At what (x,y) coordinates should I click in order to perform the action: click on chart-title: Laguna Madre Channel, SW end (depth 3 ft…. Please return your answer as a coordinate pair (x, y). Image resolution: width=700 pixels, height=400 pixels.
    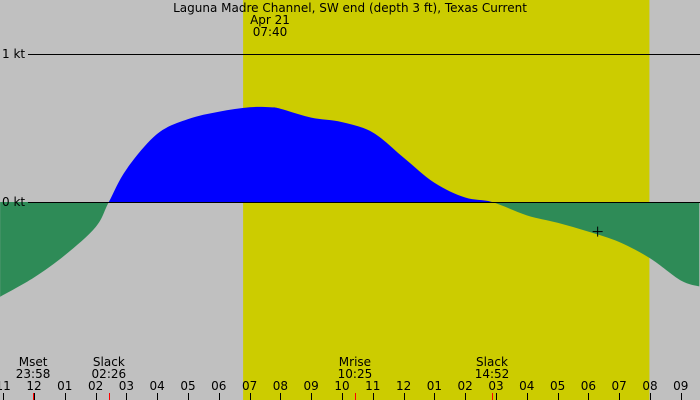
    Looking at the image, I should click on (350, 8).